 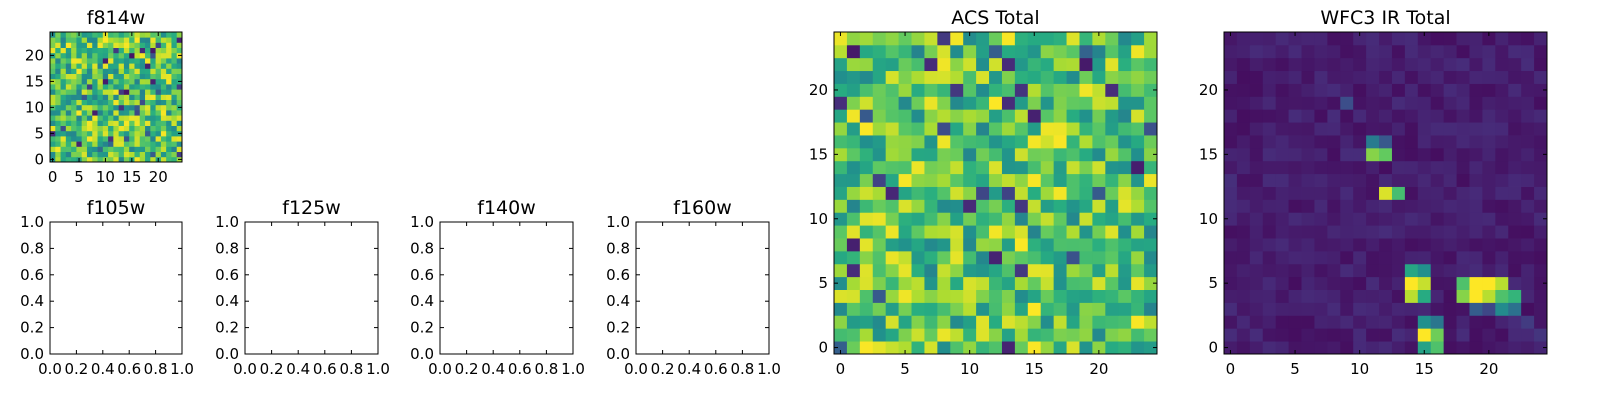 I want to click on y-tick-label: 10, so click(x=1208, y=219).